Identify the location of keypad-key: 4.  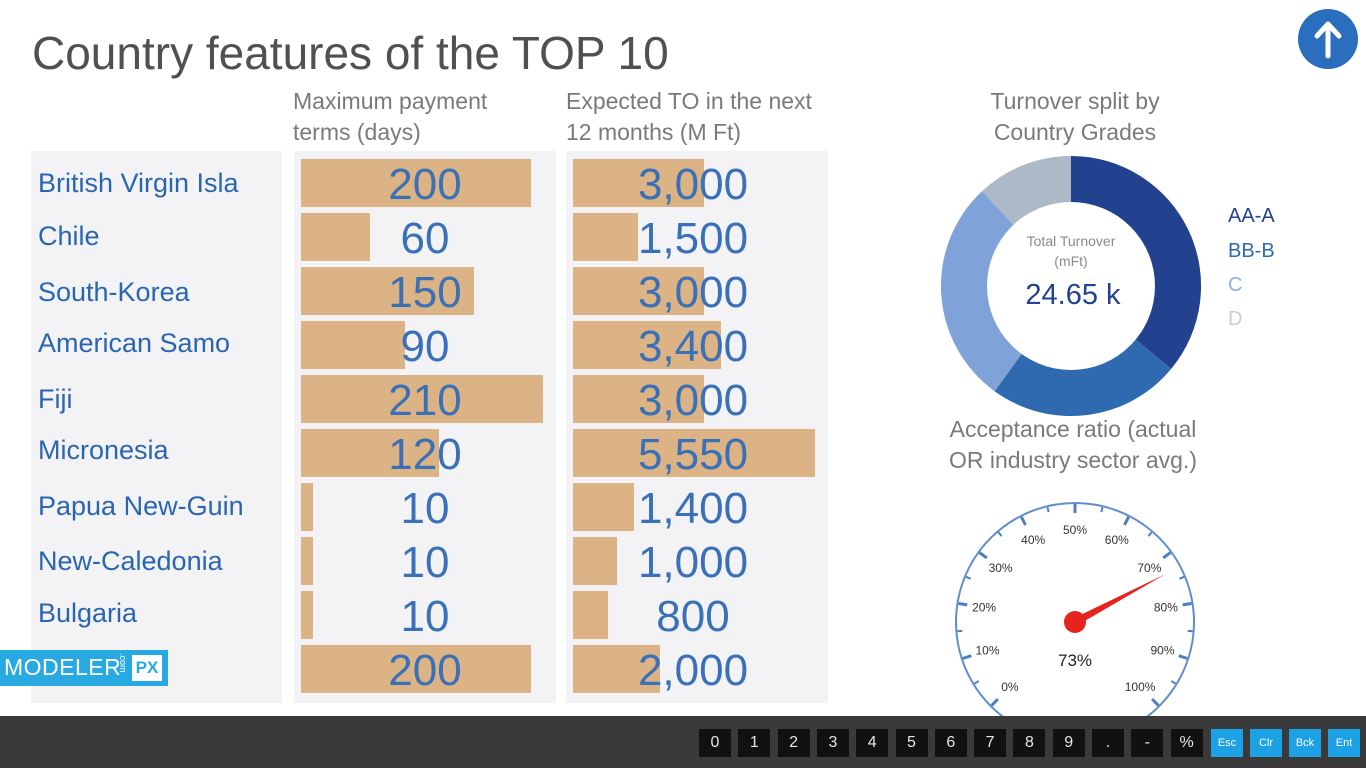
(872, 743).